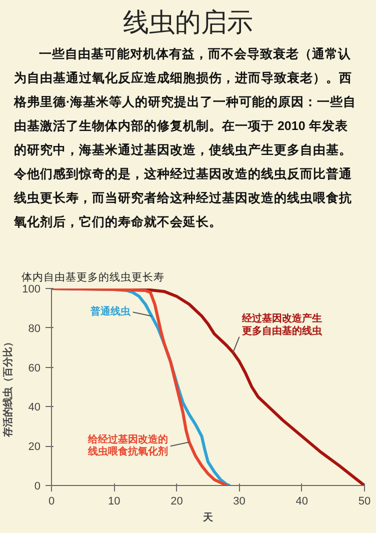  Describe the element at coordinates (208, 518) in the screenshot. I see `x-axis-title: 天` at that location.